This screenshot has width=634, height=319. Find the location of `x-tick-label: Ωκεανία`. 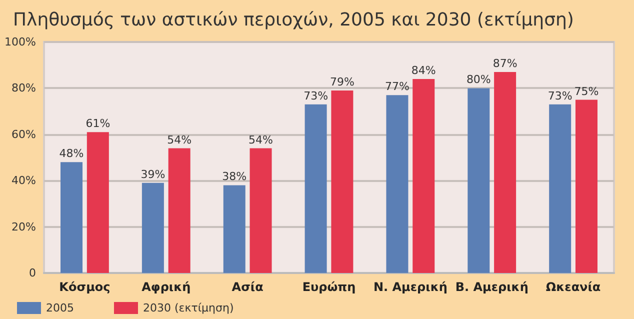

x-tick-label: Ωκεανία is located at coordinates (573, 287).